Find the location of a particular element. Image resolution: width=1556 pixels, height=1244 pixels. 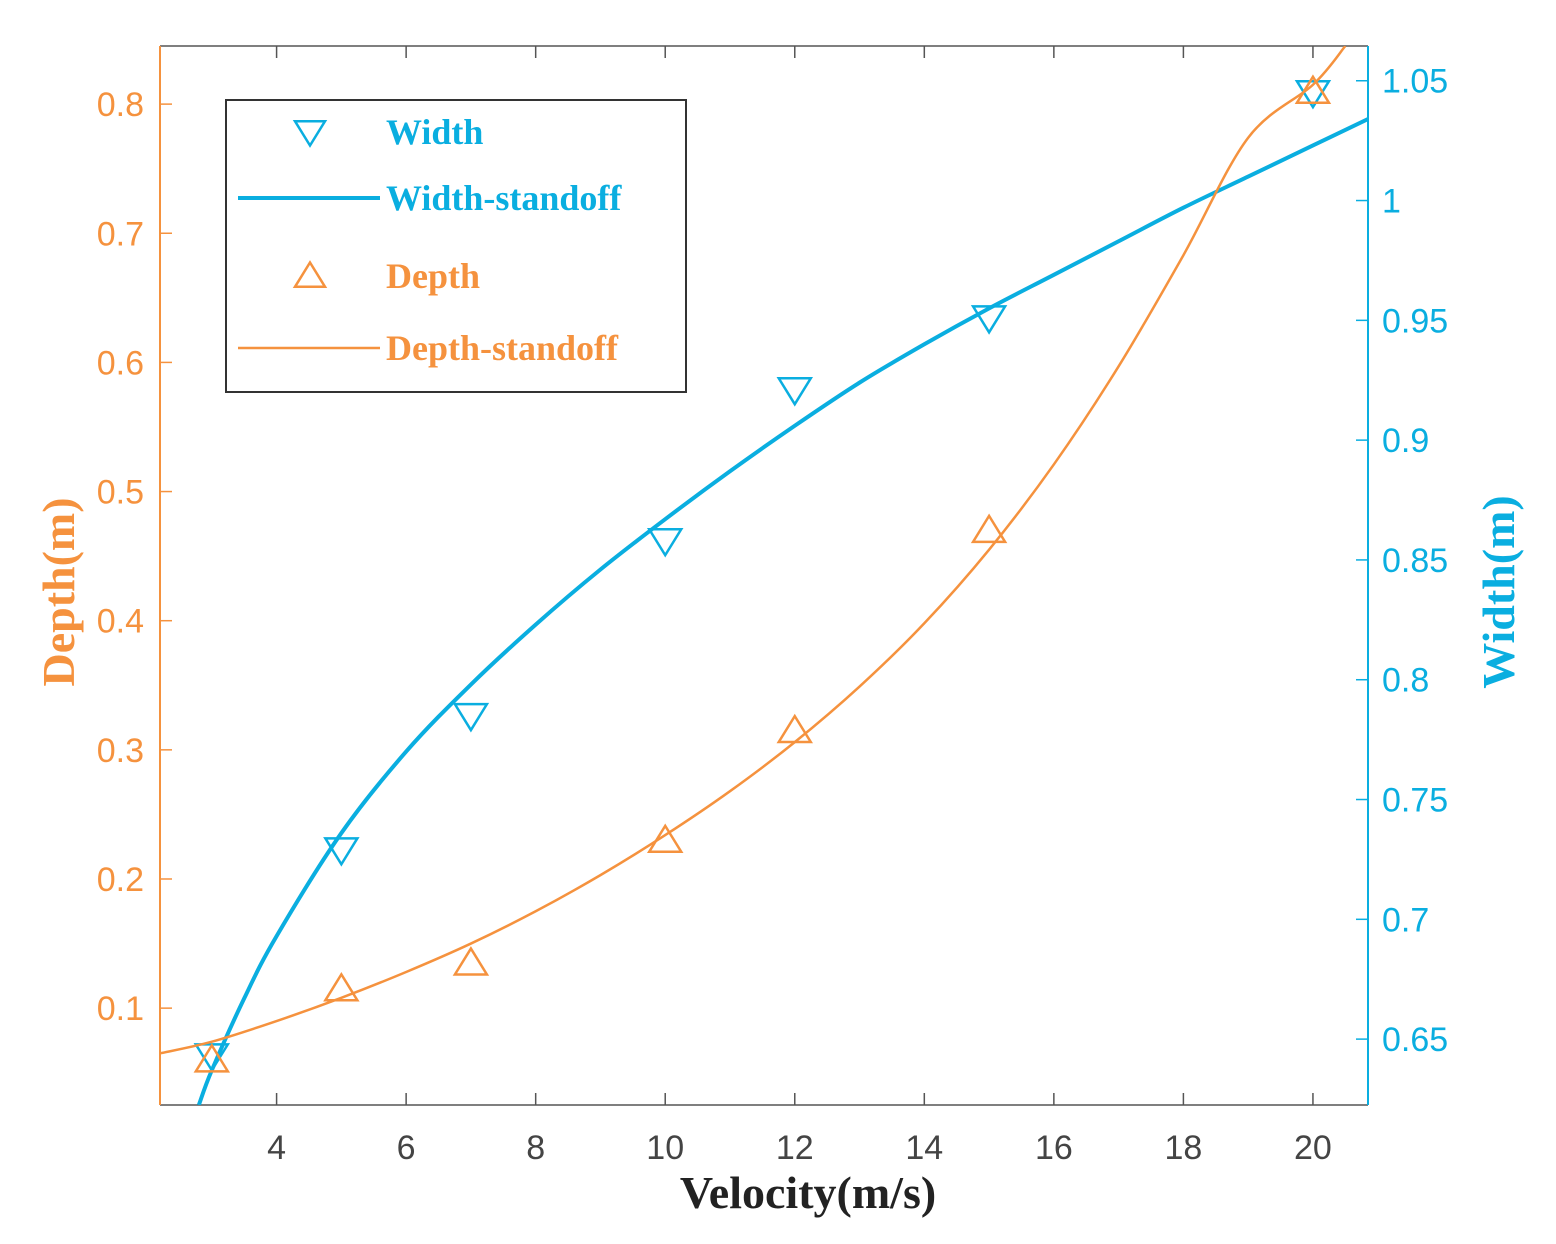

left-y-tick-label: 0.5 is located at coordinates (120, 493).